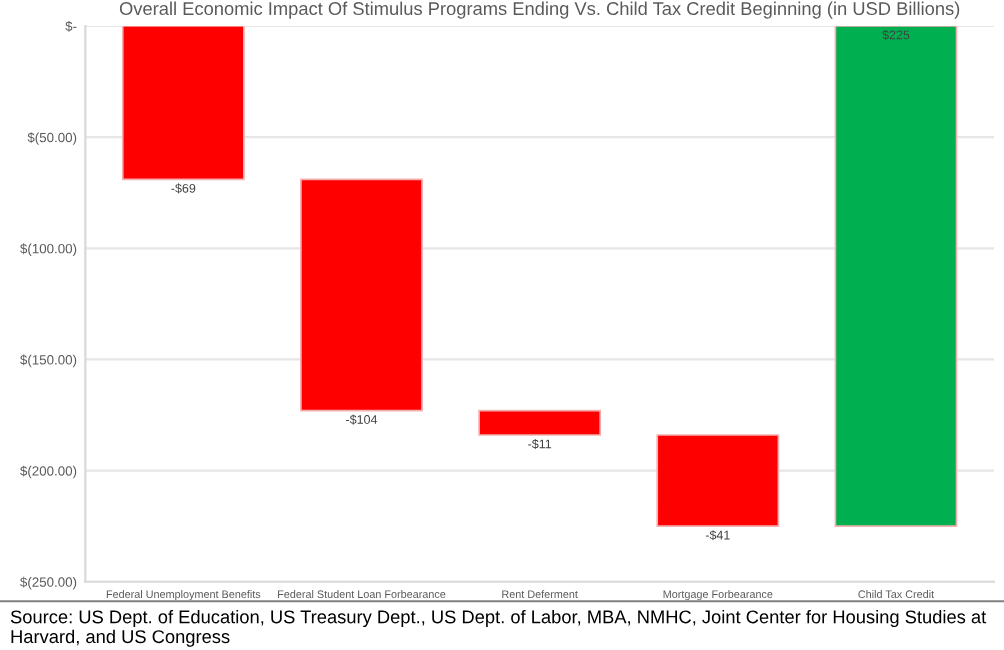 Image resolution: width=1004 pixels, height=650 pixels. I want to click on chart-title: Overall Economic Impact Of Stimulus Programs Ending Vs. Child Tax Credit Beginning (in USD Billions), so click(539, 10).